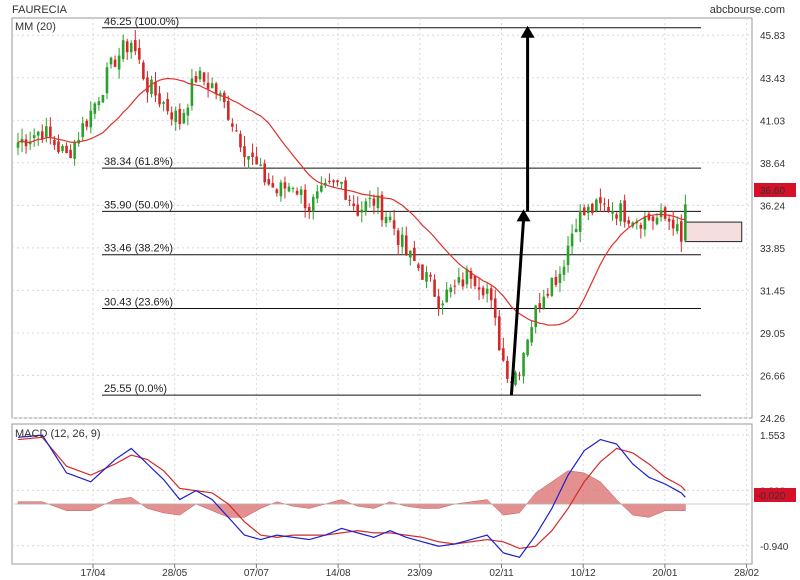 Image resolution: width=800 pixels, height=580 pixels. I want to click on macd-y-tick-label: -0.940, so click(774, 547).